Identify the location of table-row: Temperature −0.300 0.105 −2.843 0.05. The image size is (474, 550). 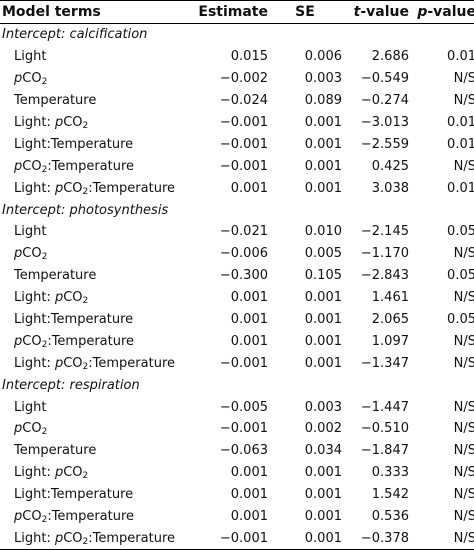
(237, 276).